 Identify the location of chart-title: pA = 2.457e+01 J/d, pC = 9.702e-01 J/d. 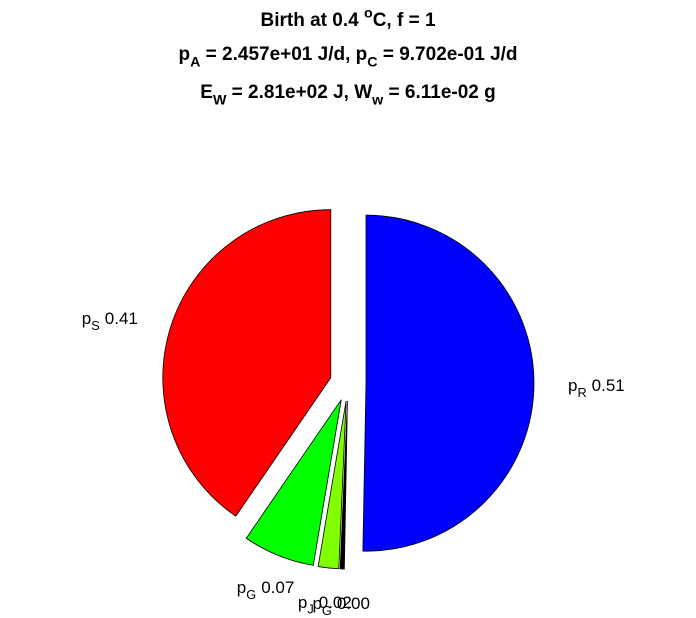
(347, 57).